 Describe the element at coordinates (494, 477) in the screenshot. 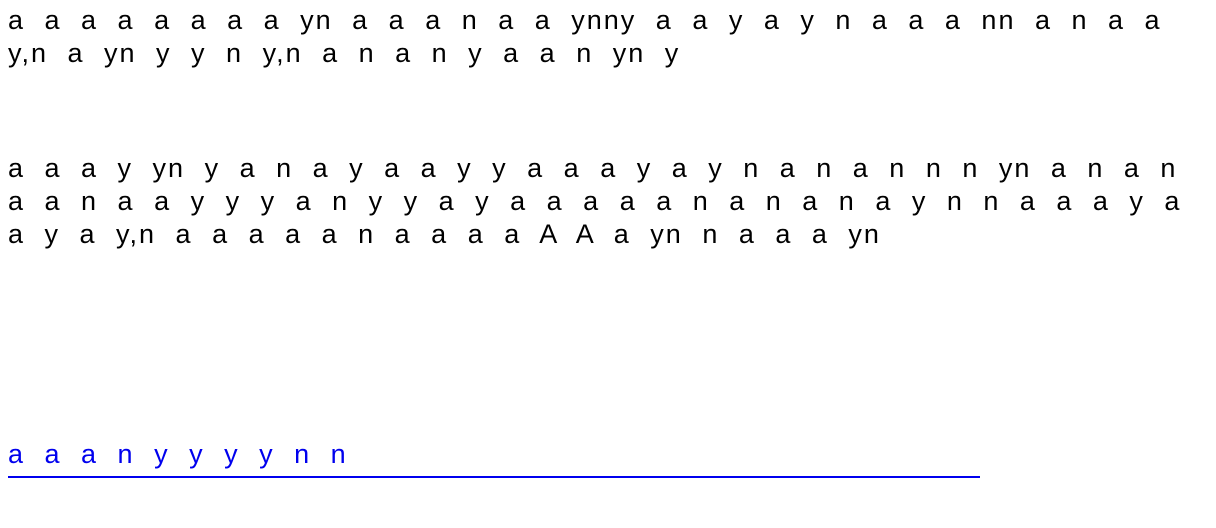

I see `link-underline` at that location.